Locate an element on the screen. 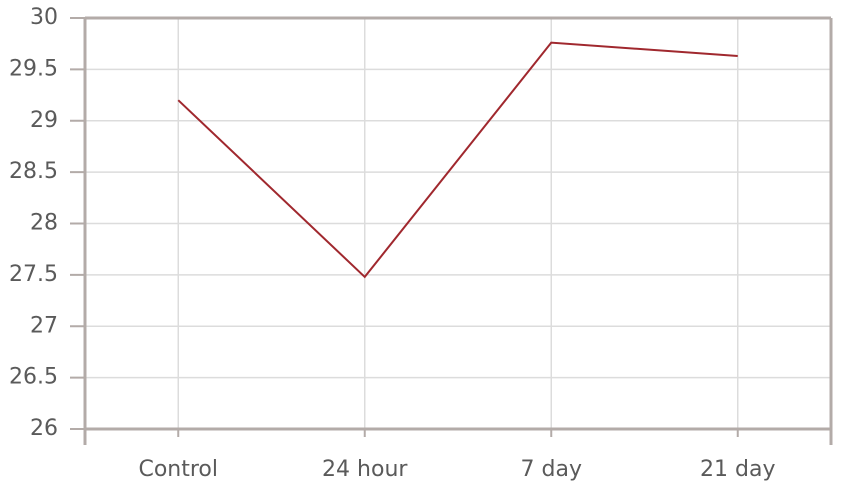 The image size is (845, 492). y-tick-label: 29.5 is located at coordinates (33, 68).